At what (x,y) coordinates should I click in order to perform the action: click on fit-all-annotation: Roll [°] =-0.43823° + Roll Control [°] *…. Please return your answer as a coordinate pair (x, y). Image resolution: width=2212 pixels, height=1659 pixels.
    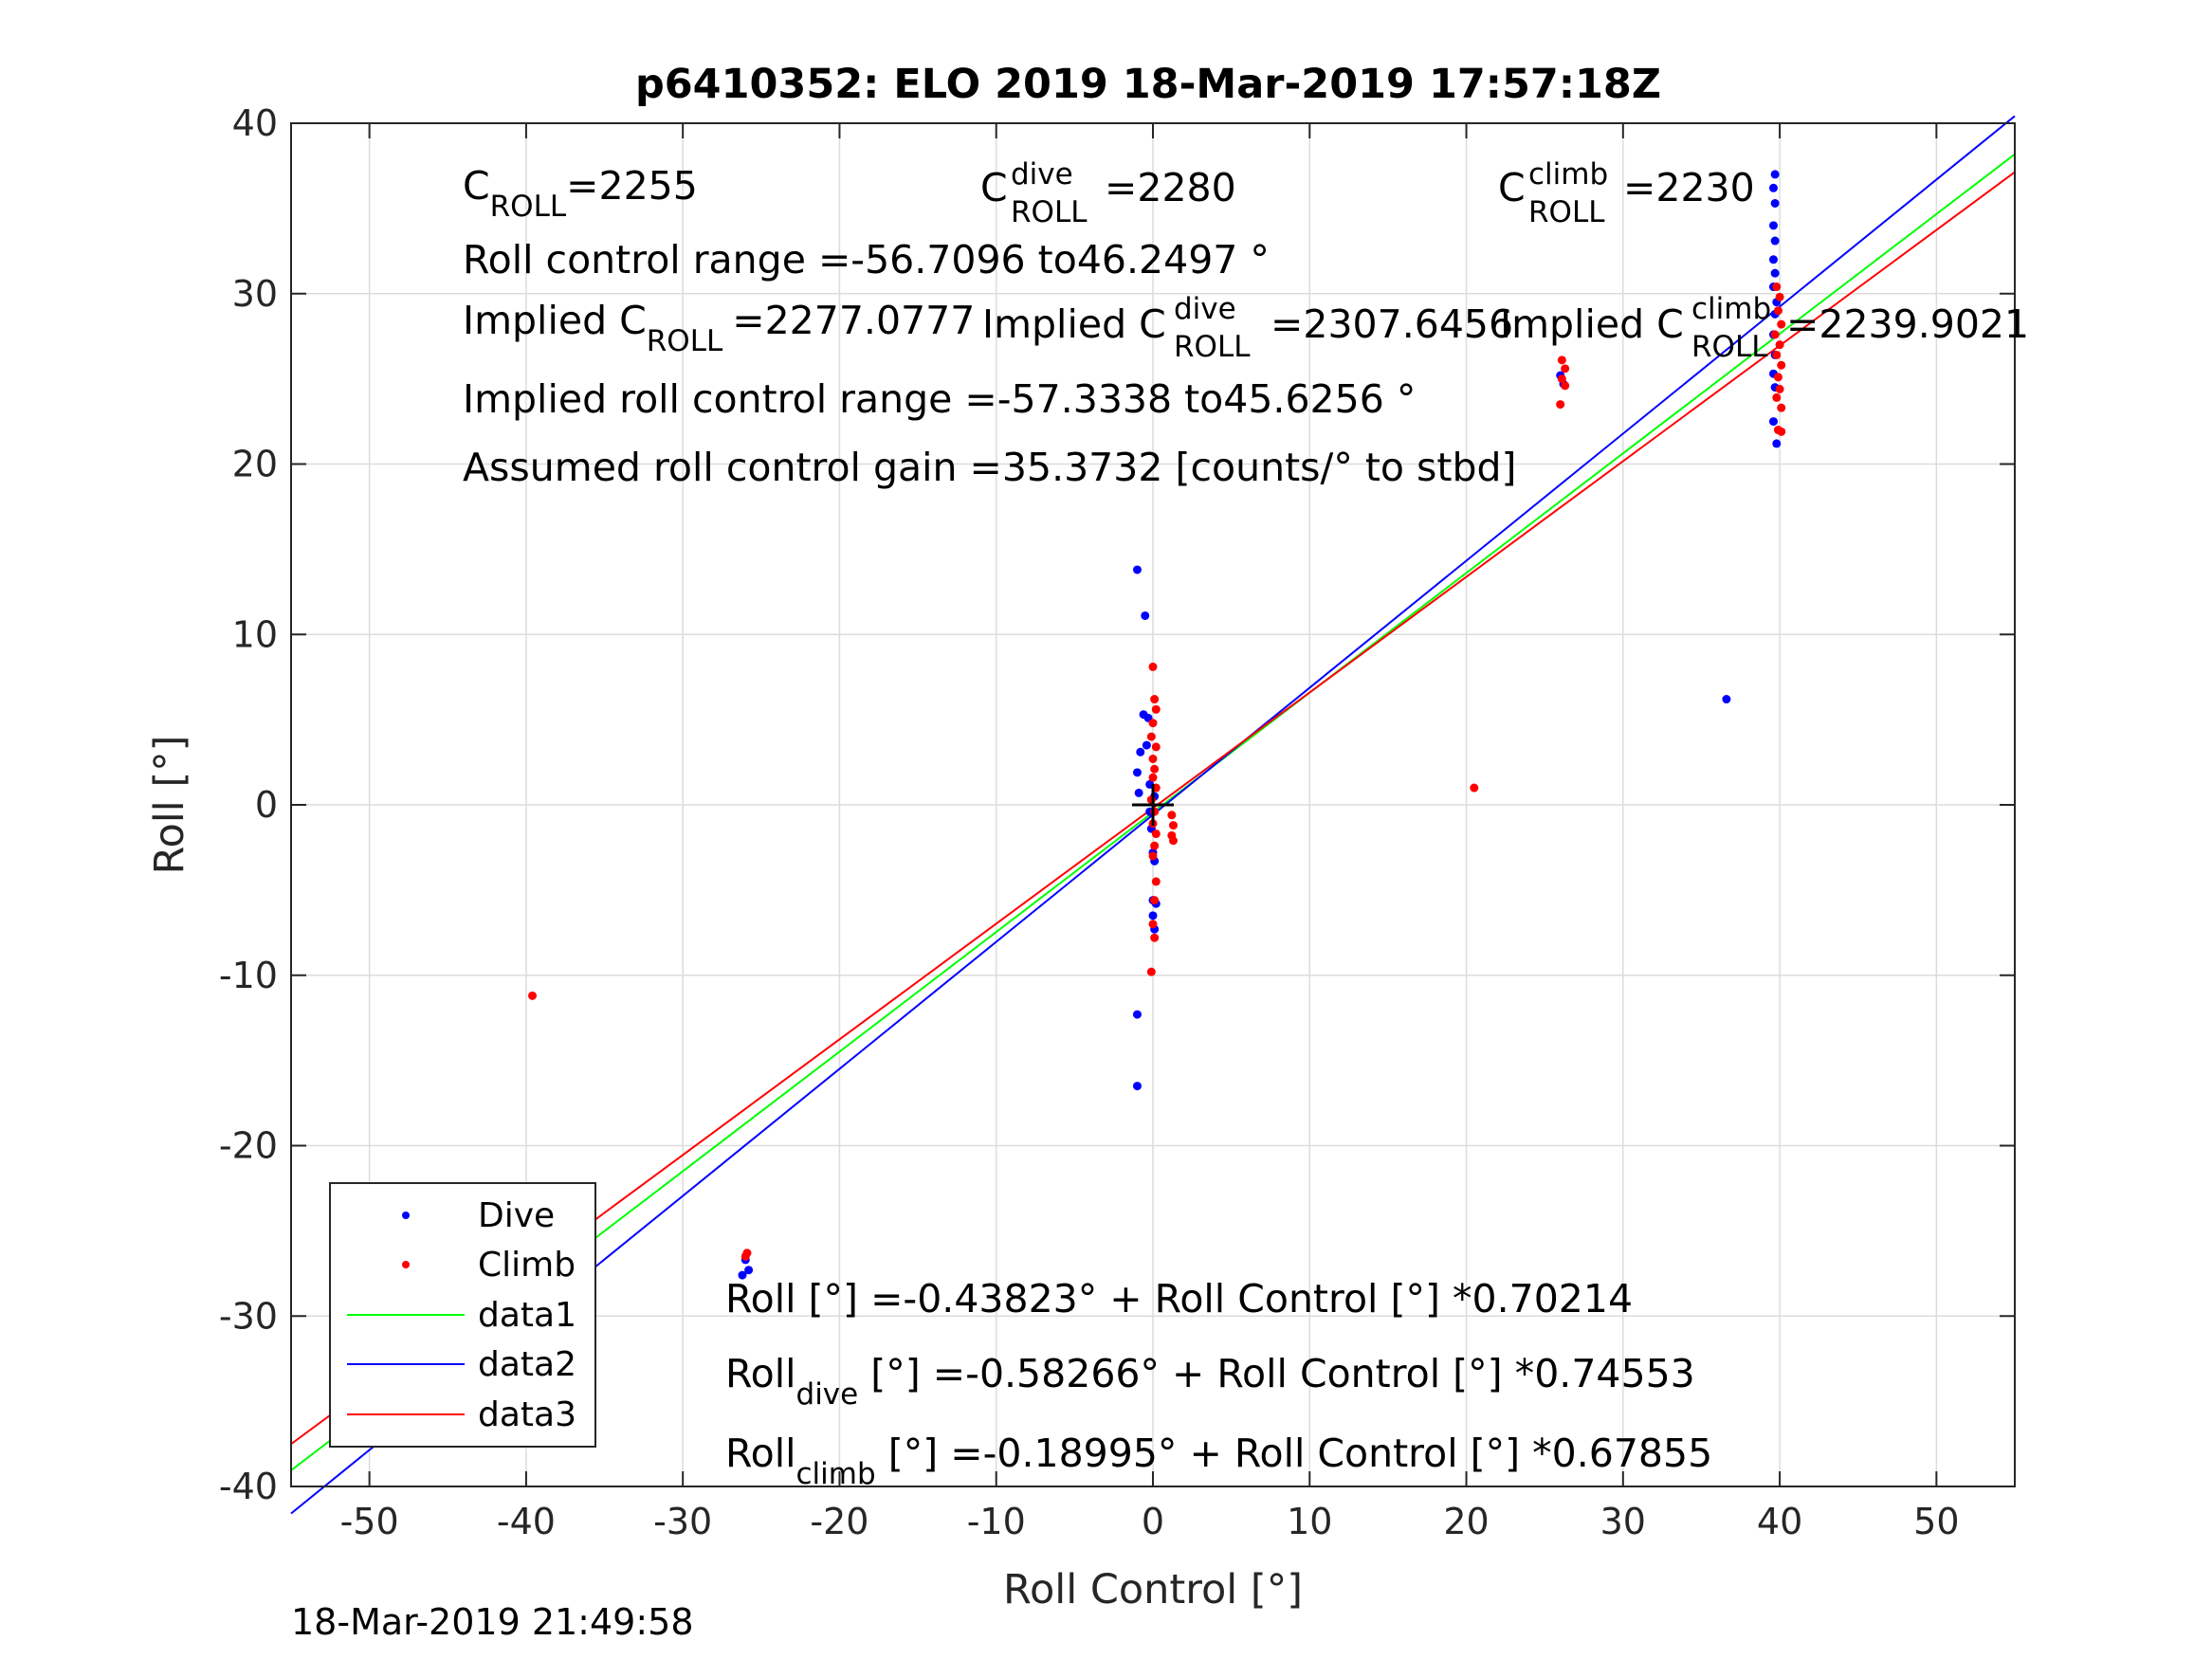
    Looking at the image, I should click on (1179, 1299).